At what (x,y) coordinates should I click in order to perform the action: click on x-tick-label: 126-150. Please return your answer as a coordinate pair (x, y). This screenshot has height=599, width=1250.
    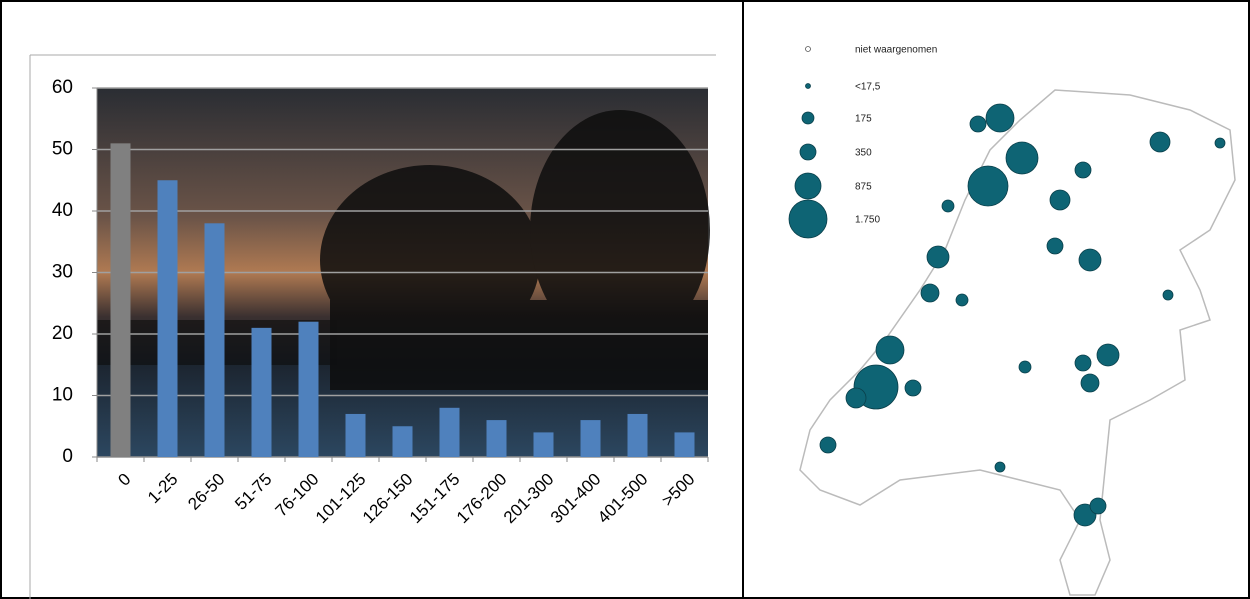
    Looking at the image, I should click on (388, 499).